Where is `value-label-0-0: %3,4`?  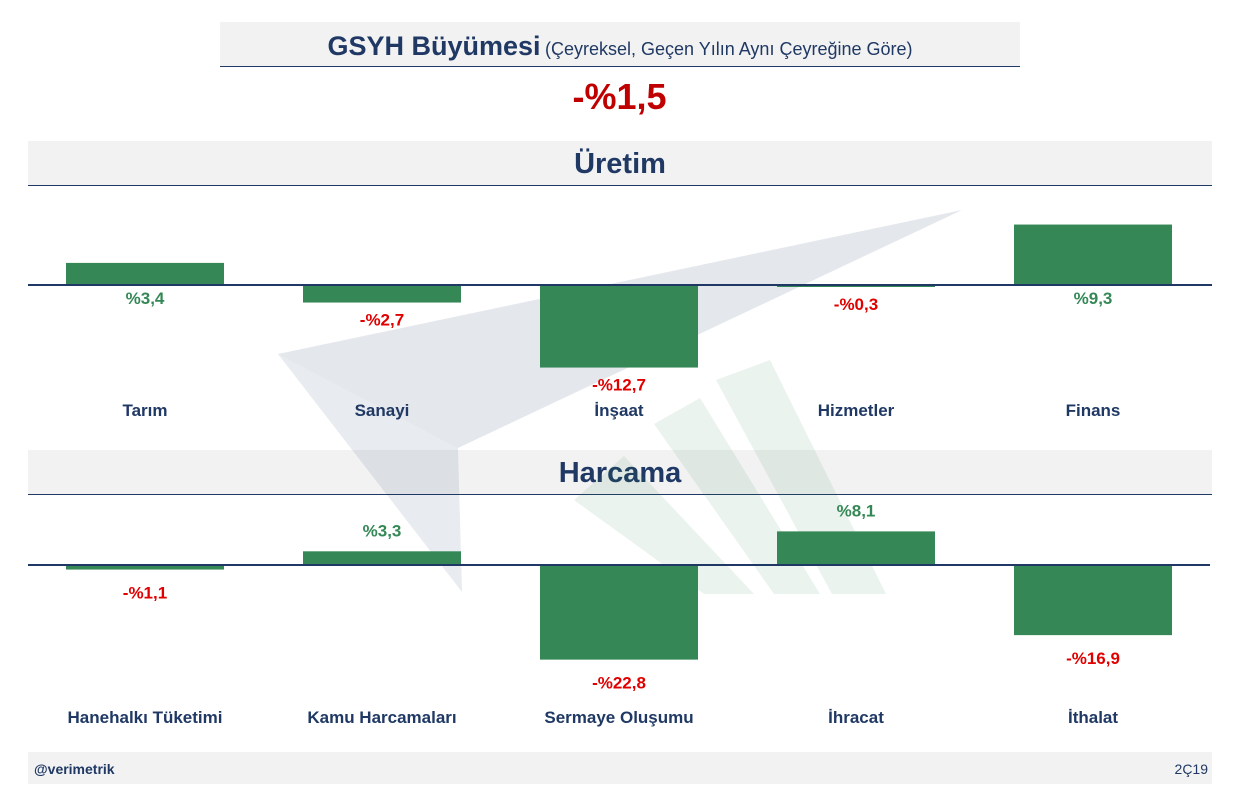
value-label-0-0: %3,4 is located at coordinates (145, 298).